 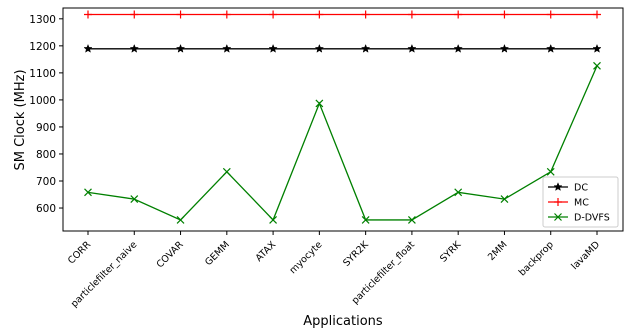 I want to click on x-tick-label: 2MM, so click(x=498, y=251).